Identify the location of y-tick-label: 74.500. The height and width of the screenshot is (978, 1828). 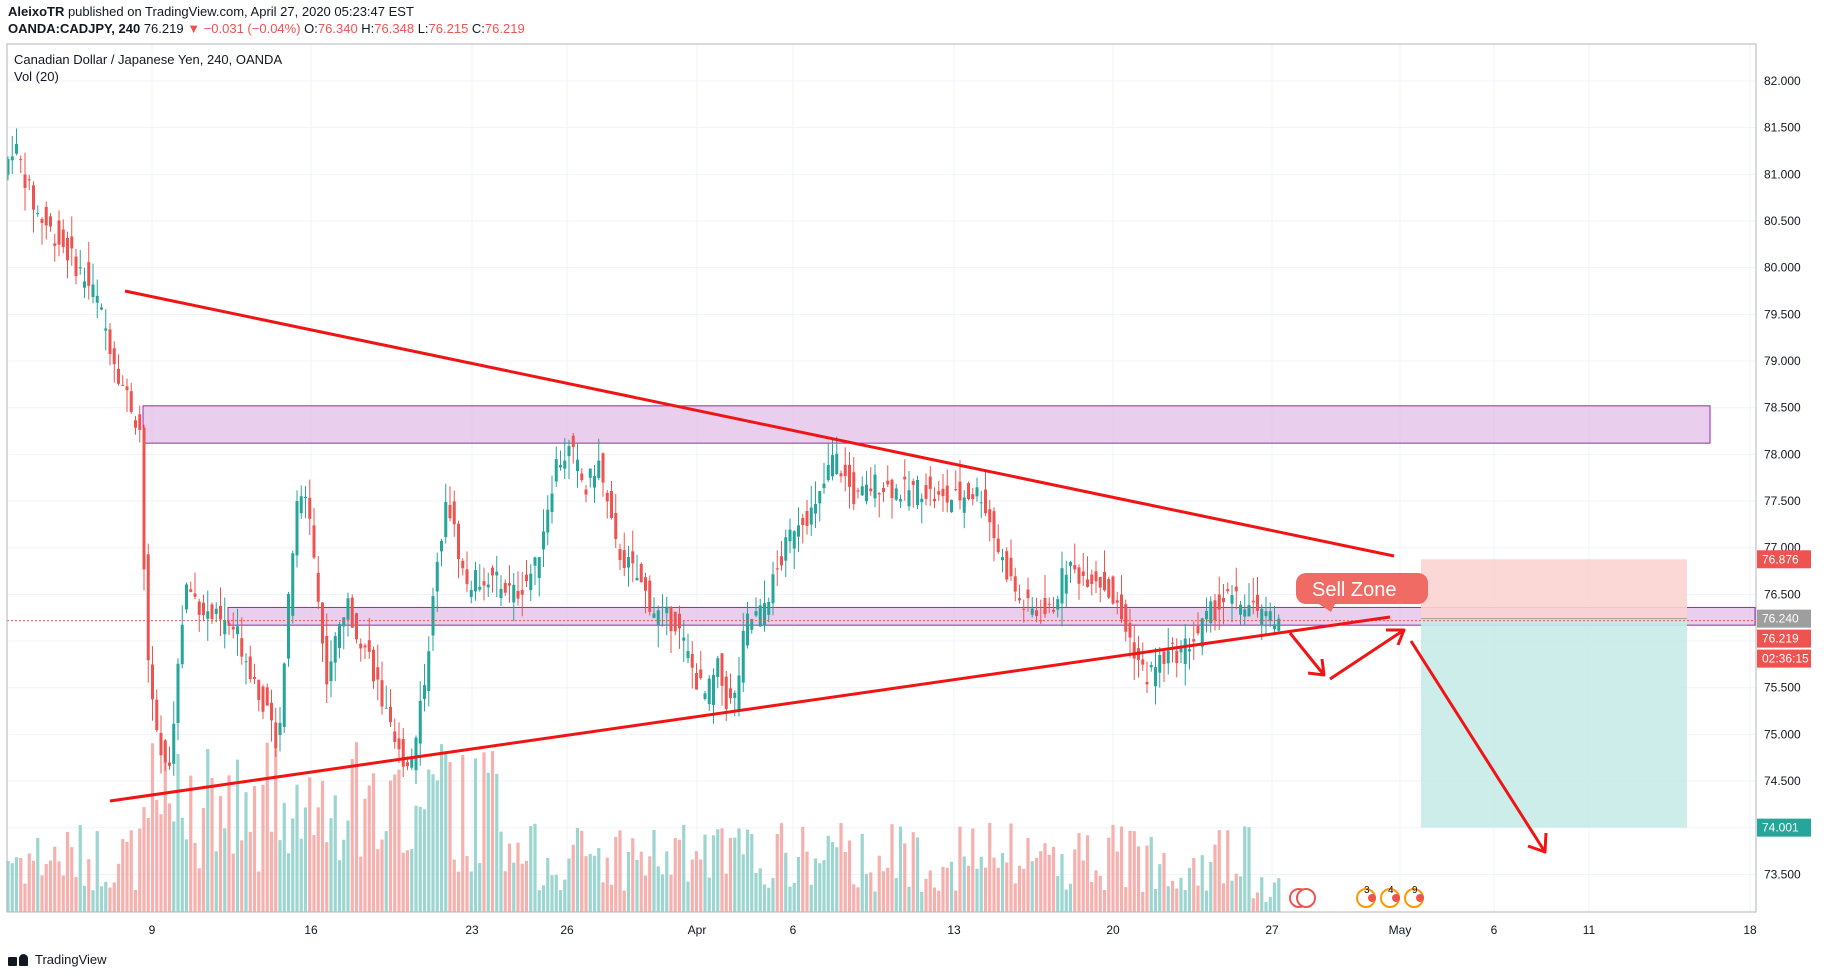
(1782, 781).